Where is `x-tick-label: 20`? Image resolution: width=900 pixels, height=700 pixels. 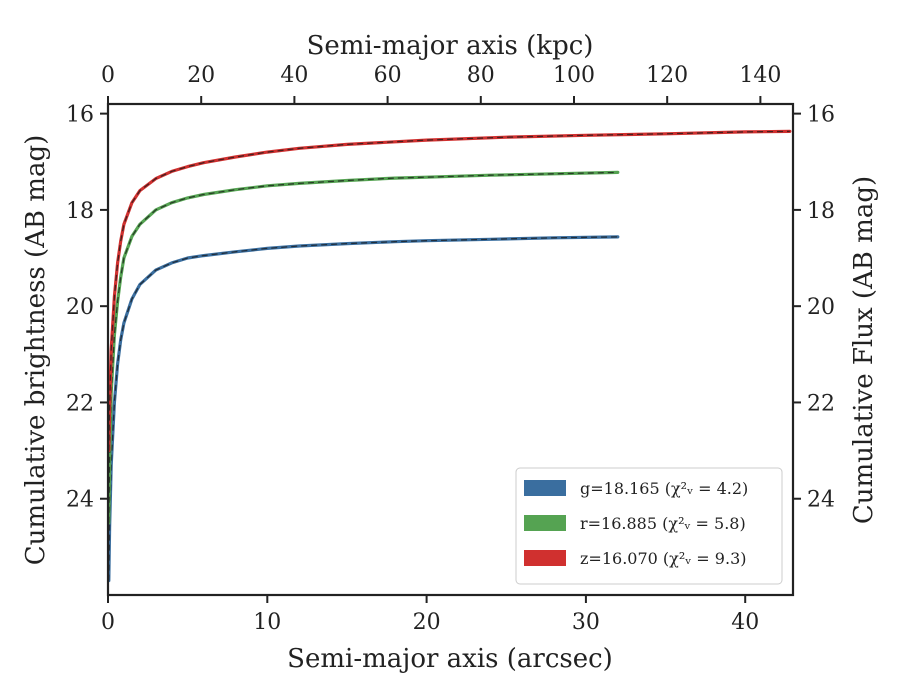 x-tick-label: 20 is located at coordinates (427, 622).